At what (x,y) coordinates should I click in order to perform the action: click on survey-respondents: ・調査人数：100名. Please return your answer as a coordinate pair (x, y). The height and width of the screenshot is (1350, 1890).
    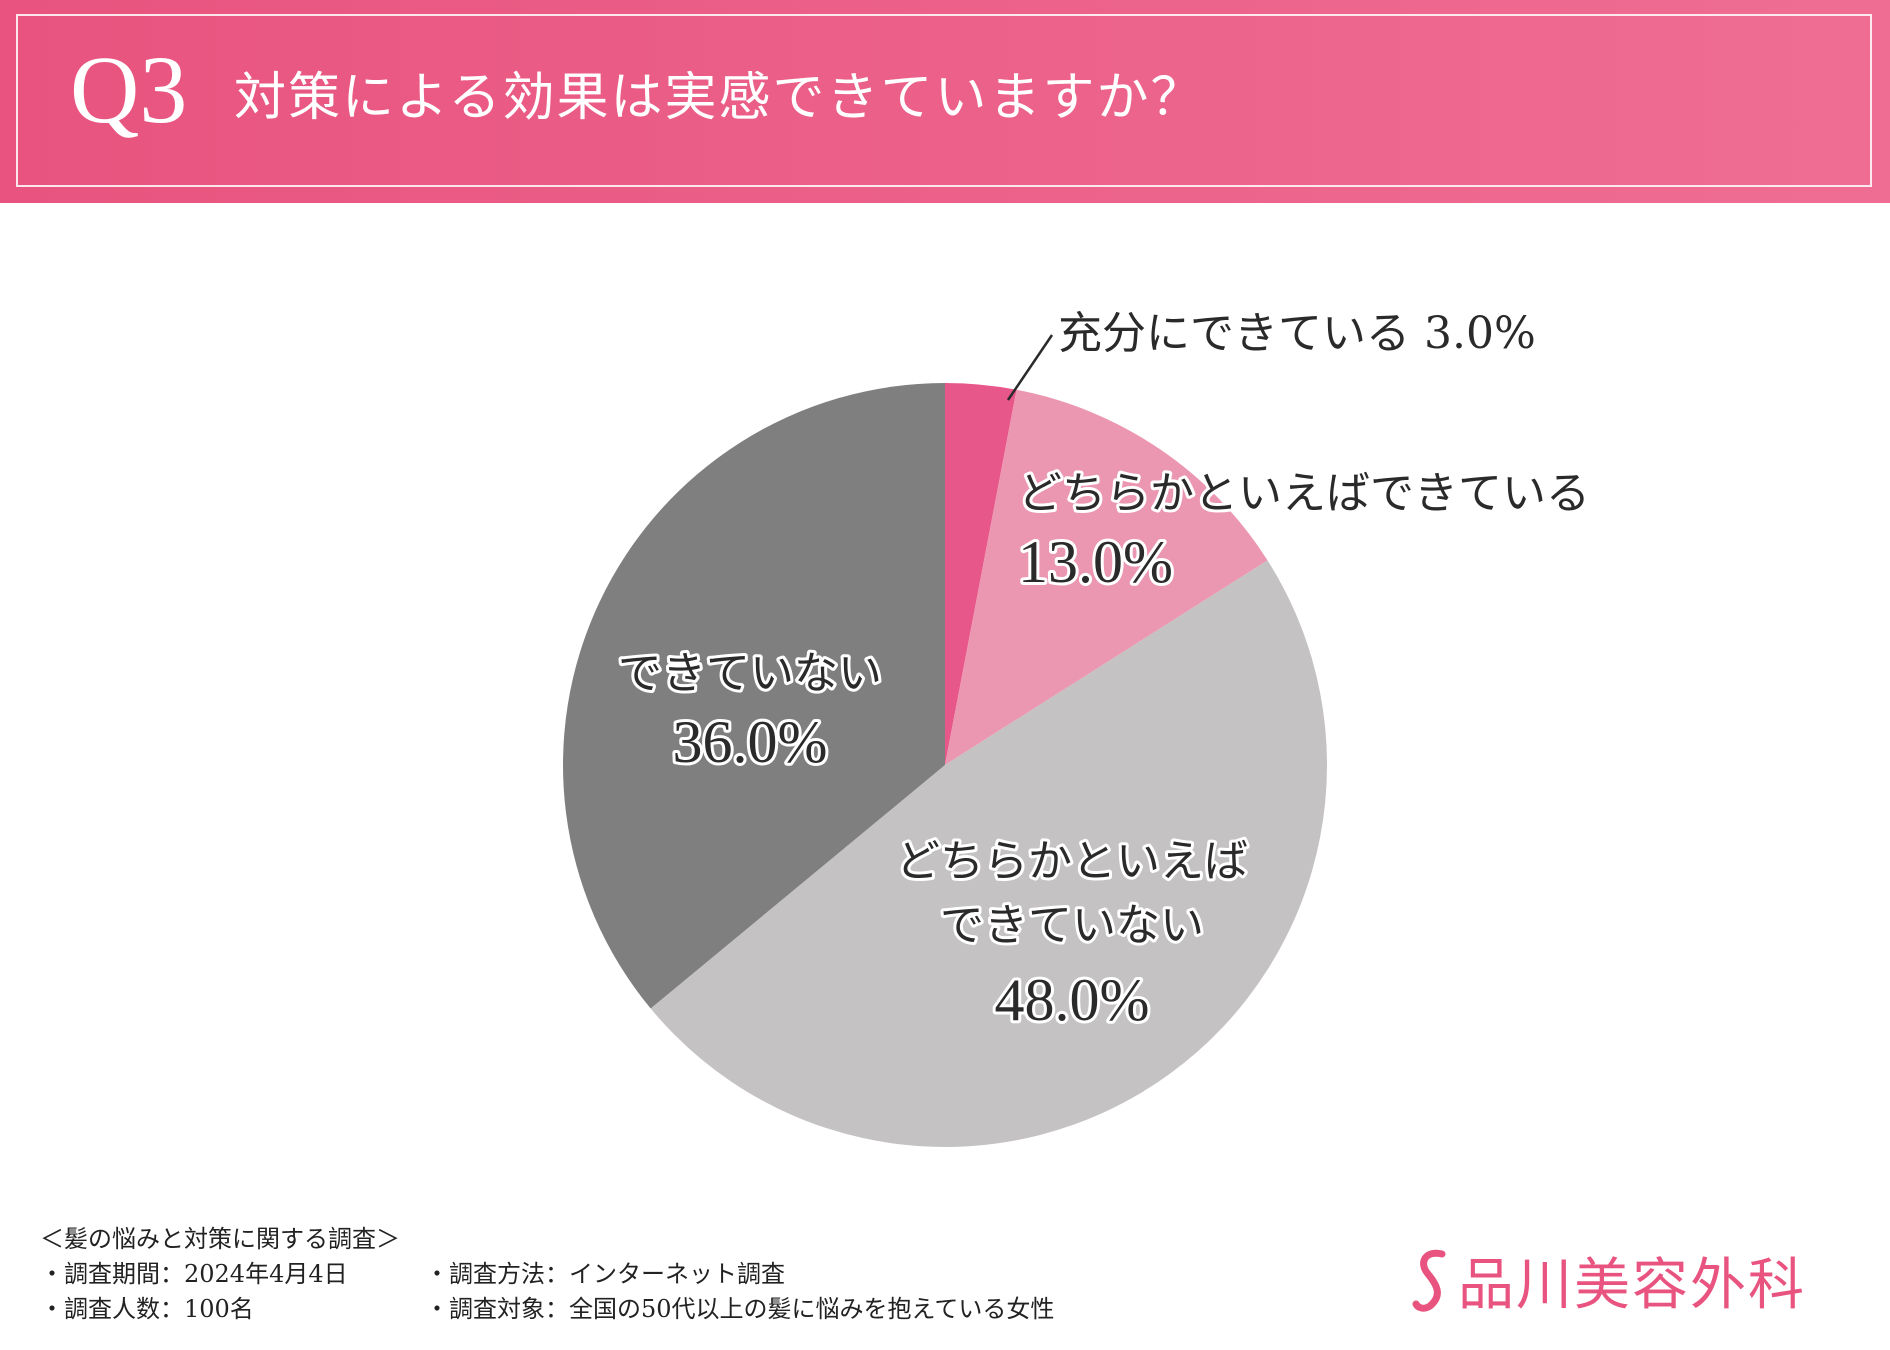
    Looking at the image, I should click on (147, 1309).